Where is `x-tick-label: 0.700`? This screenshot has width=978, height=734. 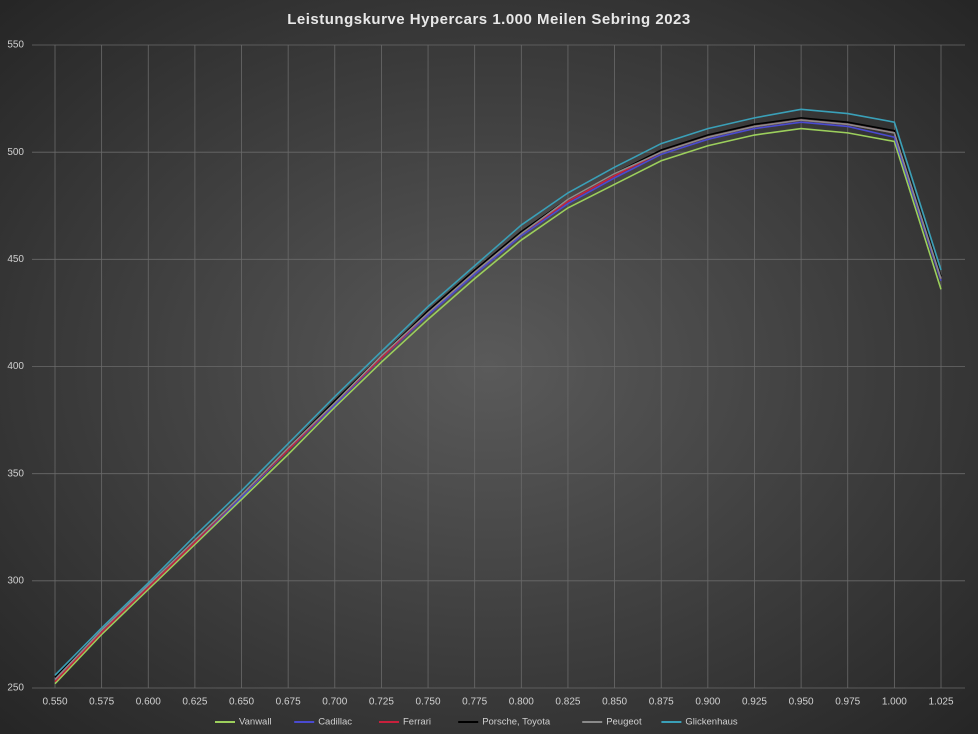 x-tick-label: 0.700 is located at coordinates (334, 702).